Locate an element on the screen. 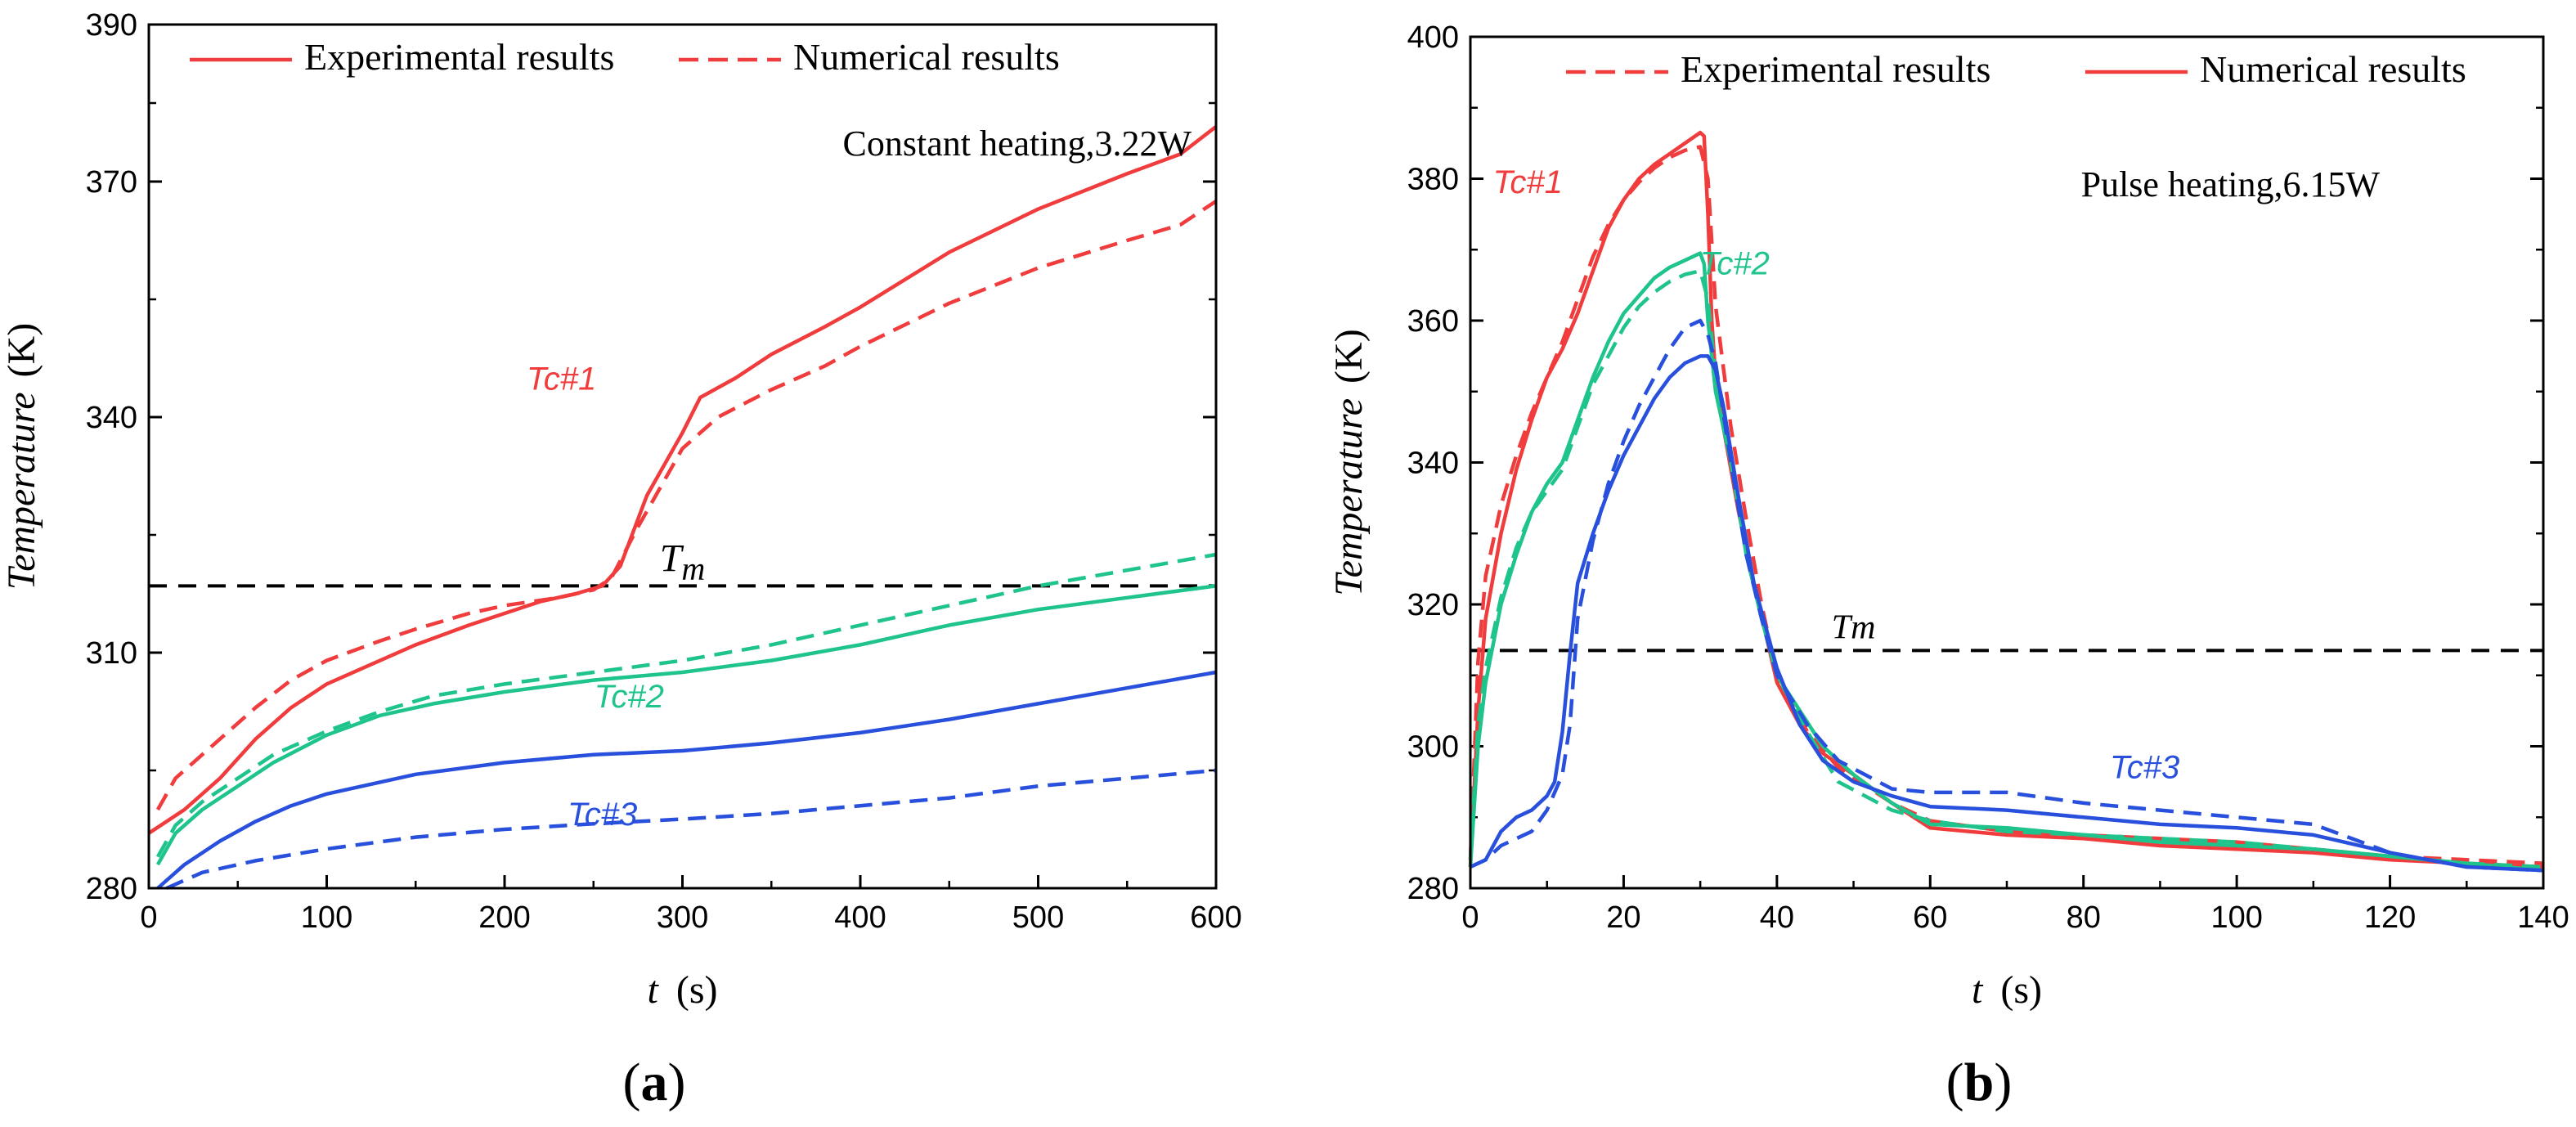 Image resolution: width=2576 pixels, height=1127 pixels. x-tick-label: 500 is located at coordinates (1038, 917).